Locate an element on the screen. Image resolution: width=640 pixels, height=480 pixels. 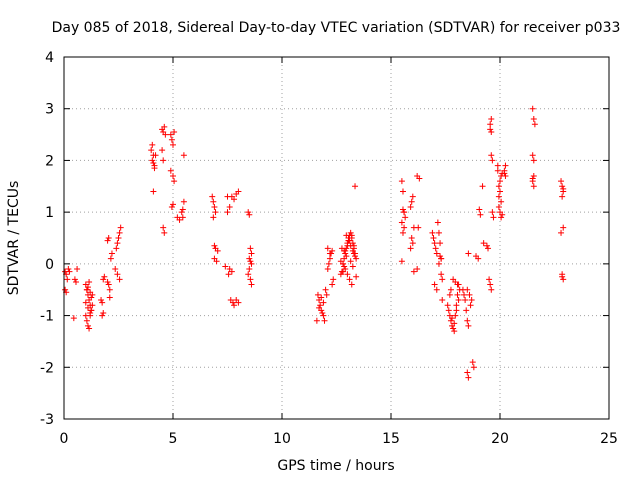
y-tick-label: -1 is located at coordinates (47, 317).